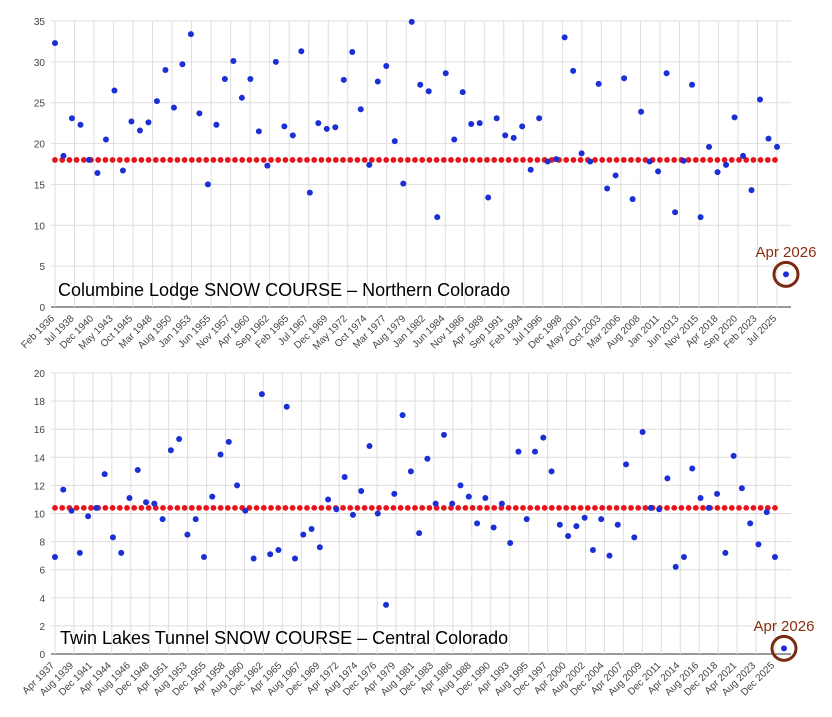 Image resolution: width=832 pixels, height=717 pixels. Describe the element at coordinates (40, 458) in the screenshot. I see `y-tick-label: 14` at that location.